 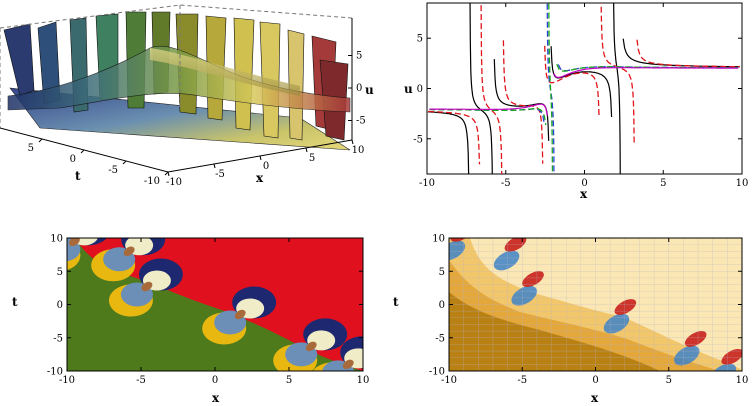 I want to click on density-y-ticks: -10 -5 0 5 10, so click(x=585, y=306).